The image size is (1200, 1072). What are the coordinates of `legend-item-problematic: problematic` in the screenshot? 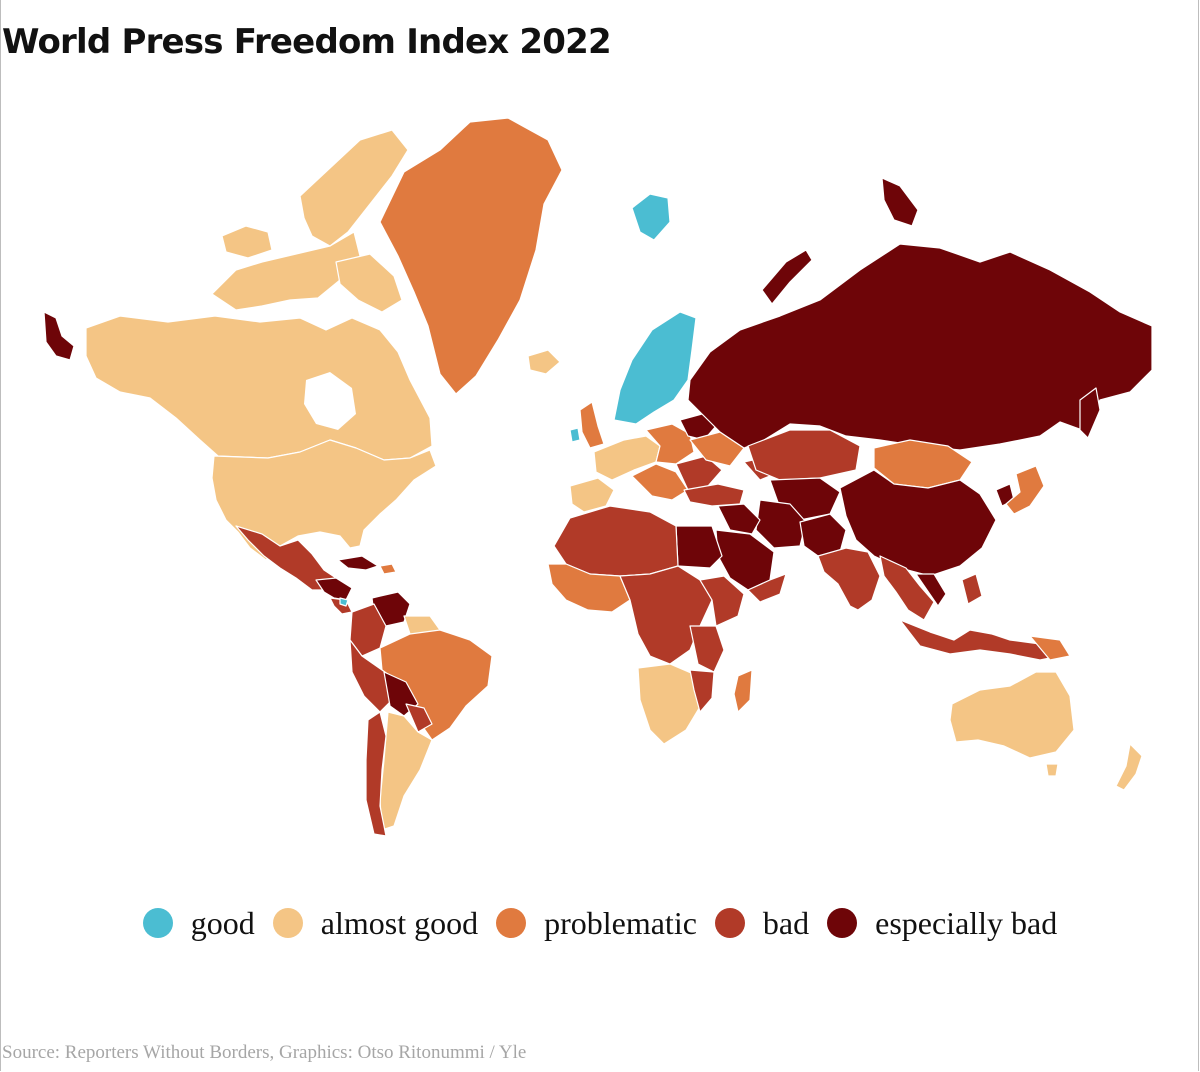 It's located at (596, 923).